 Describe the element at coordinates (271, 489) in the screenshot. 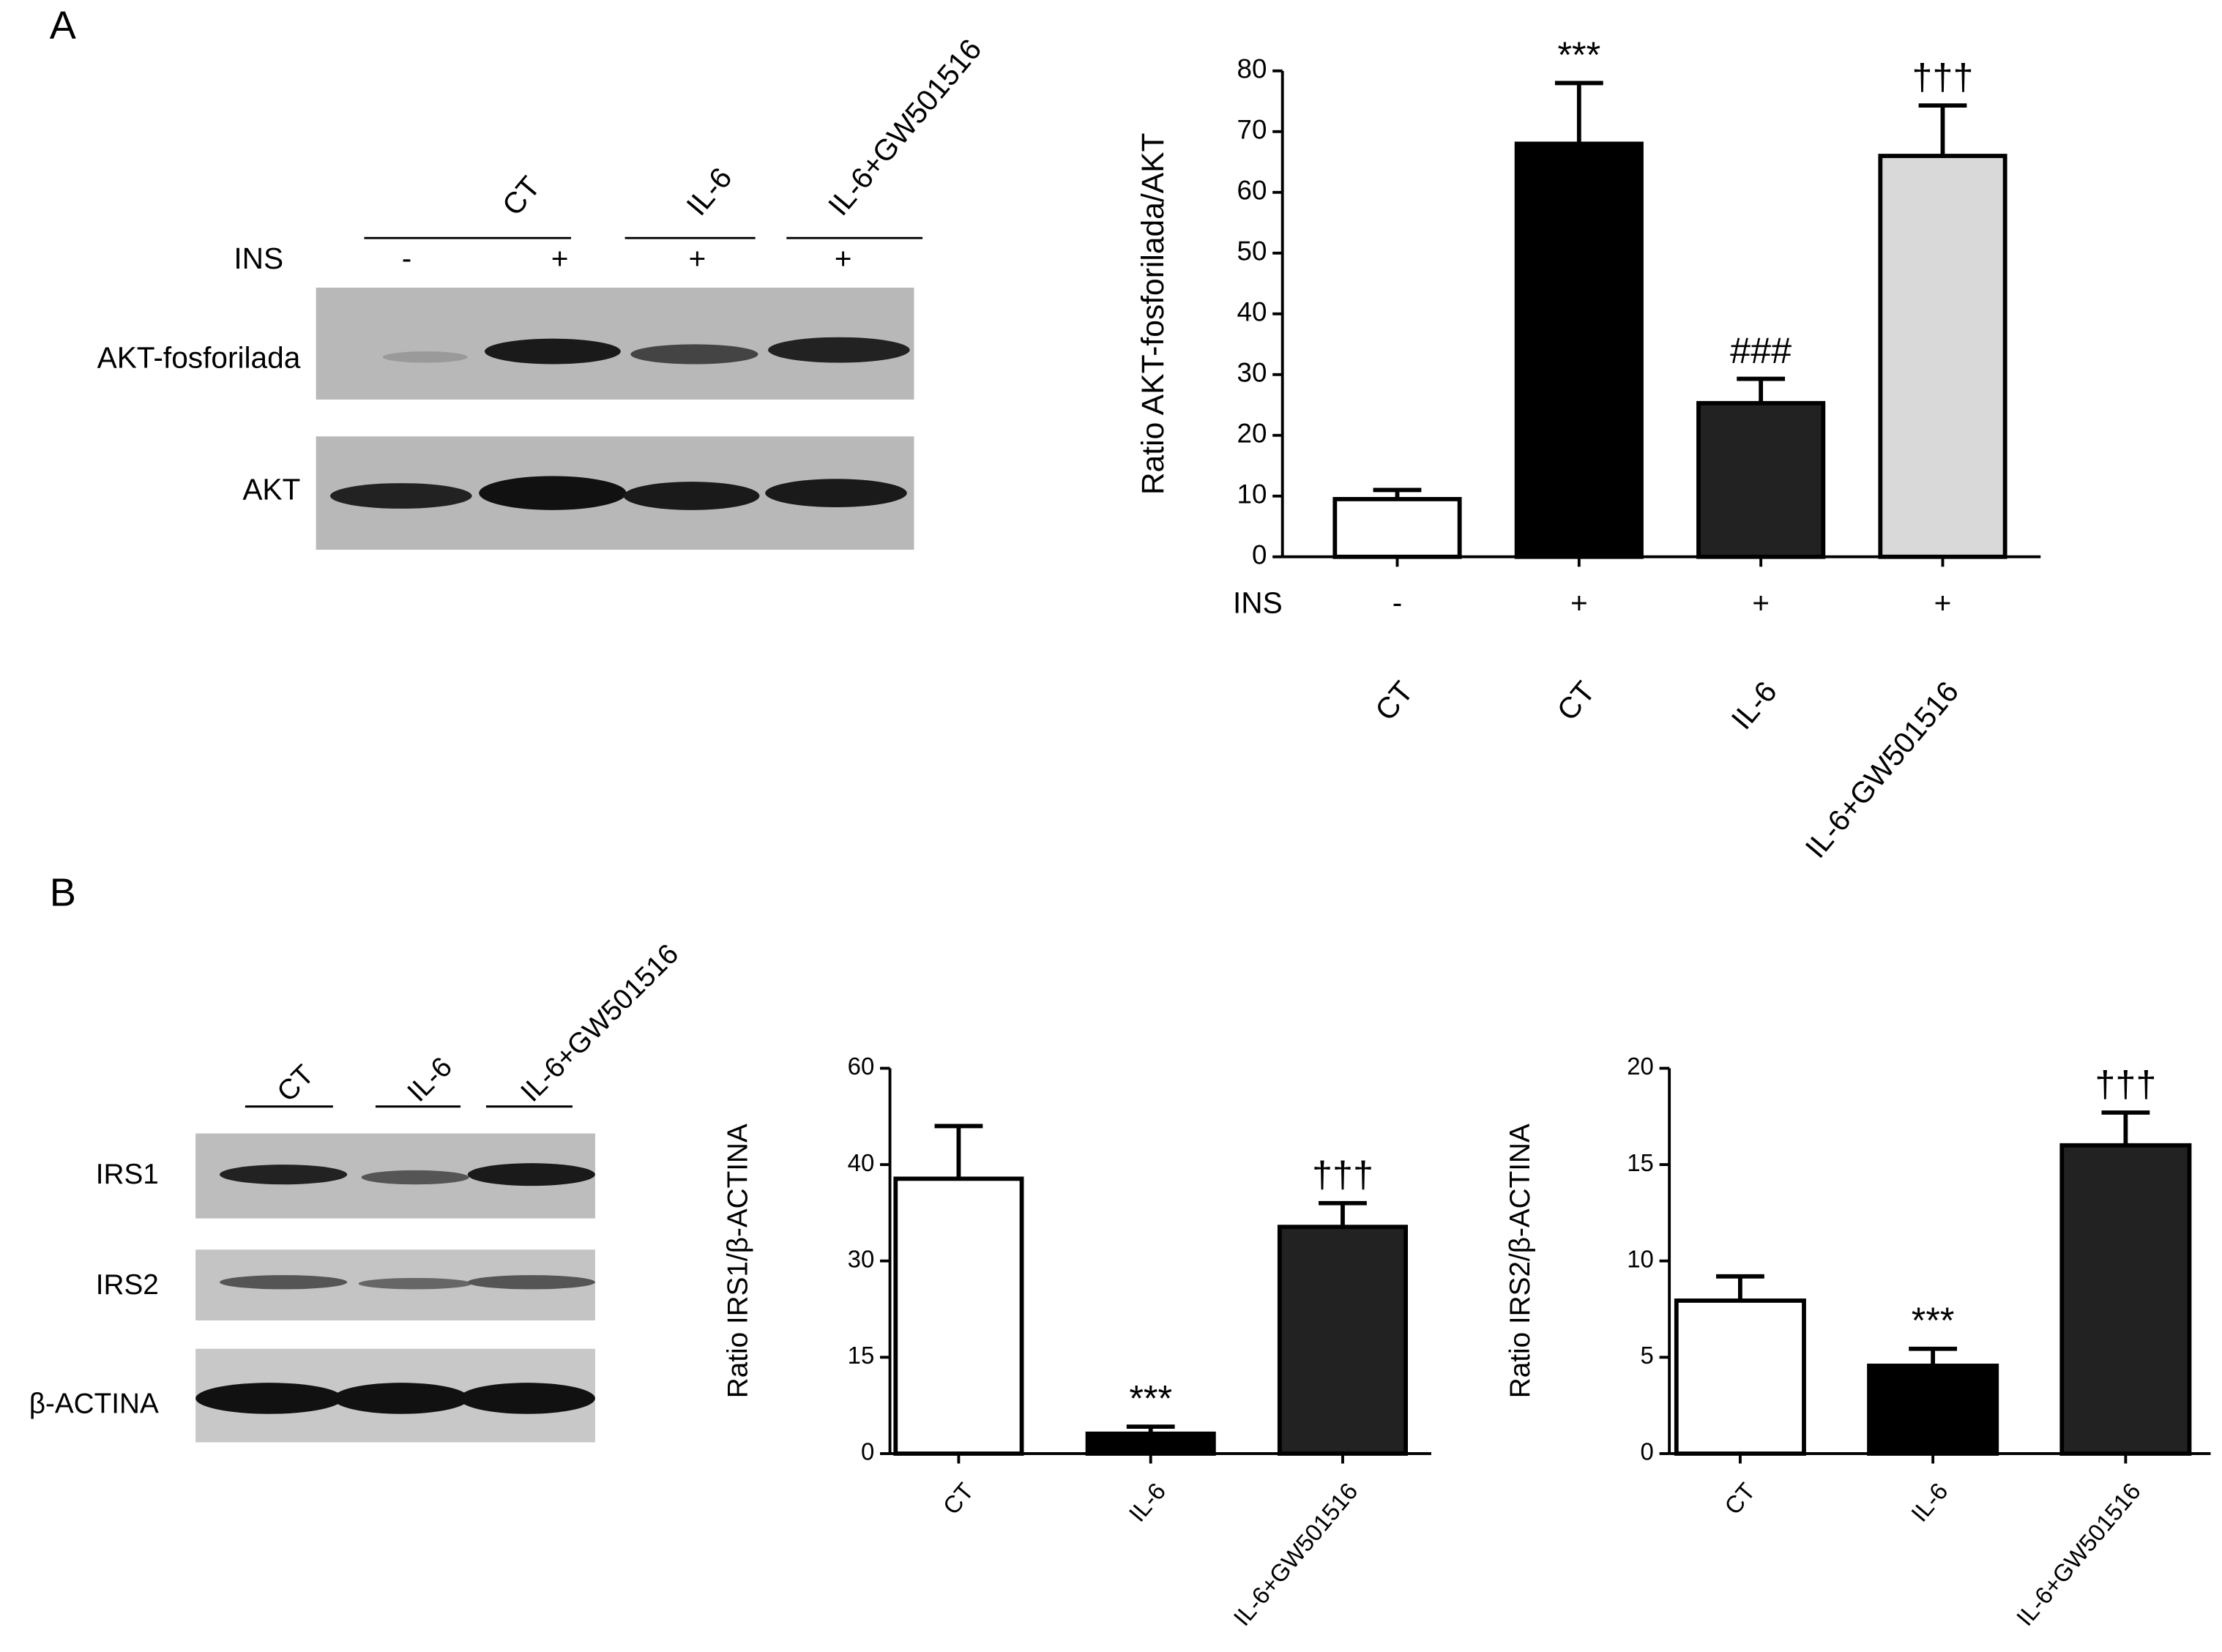

I see `row-label: AKT` at that location.